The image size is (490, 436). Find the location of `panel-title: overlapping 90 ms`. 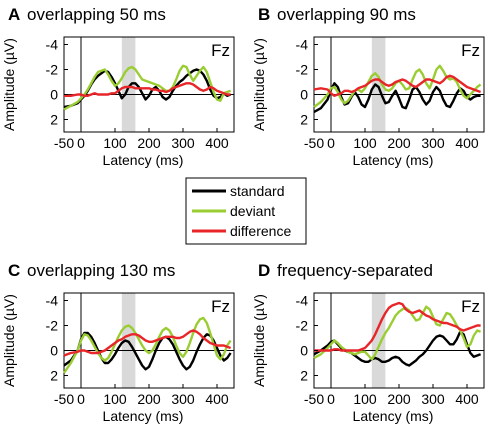

panel-title: overlapping 90 ms is located at coordinates (346, 14).